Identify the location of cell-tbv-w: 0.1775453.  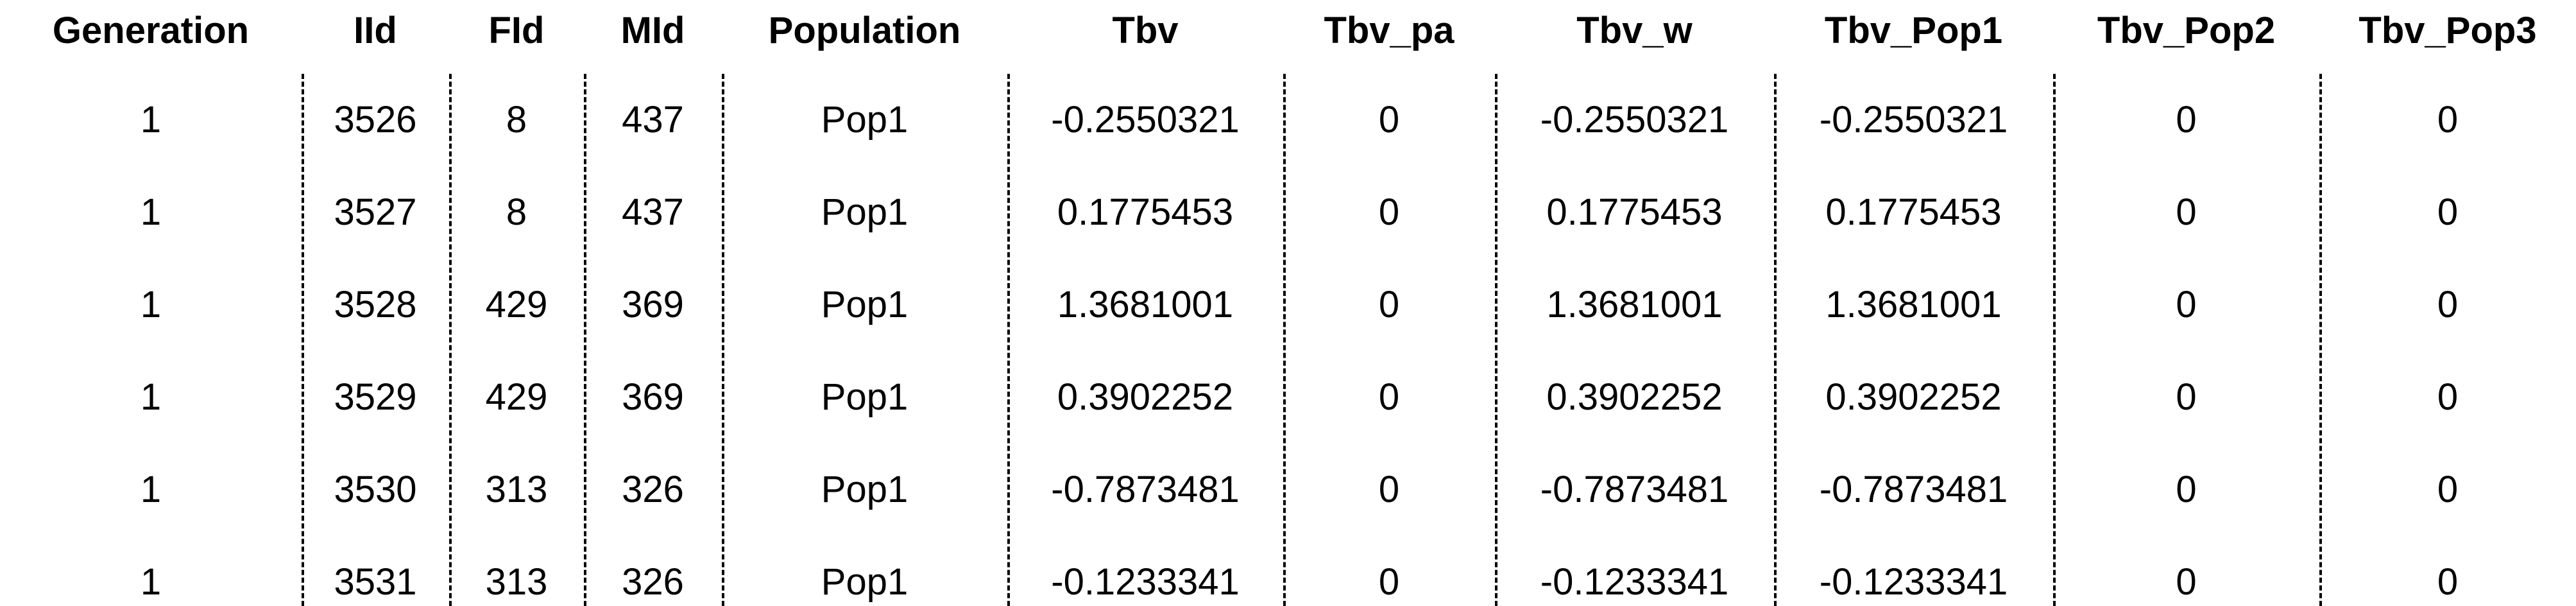
(1634, 212).